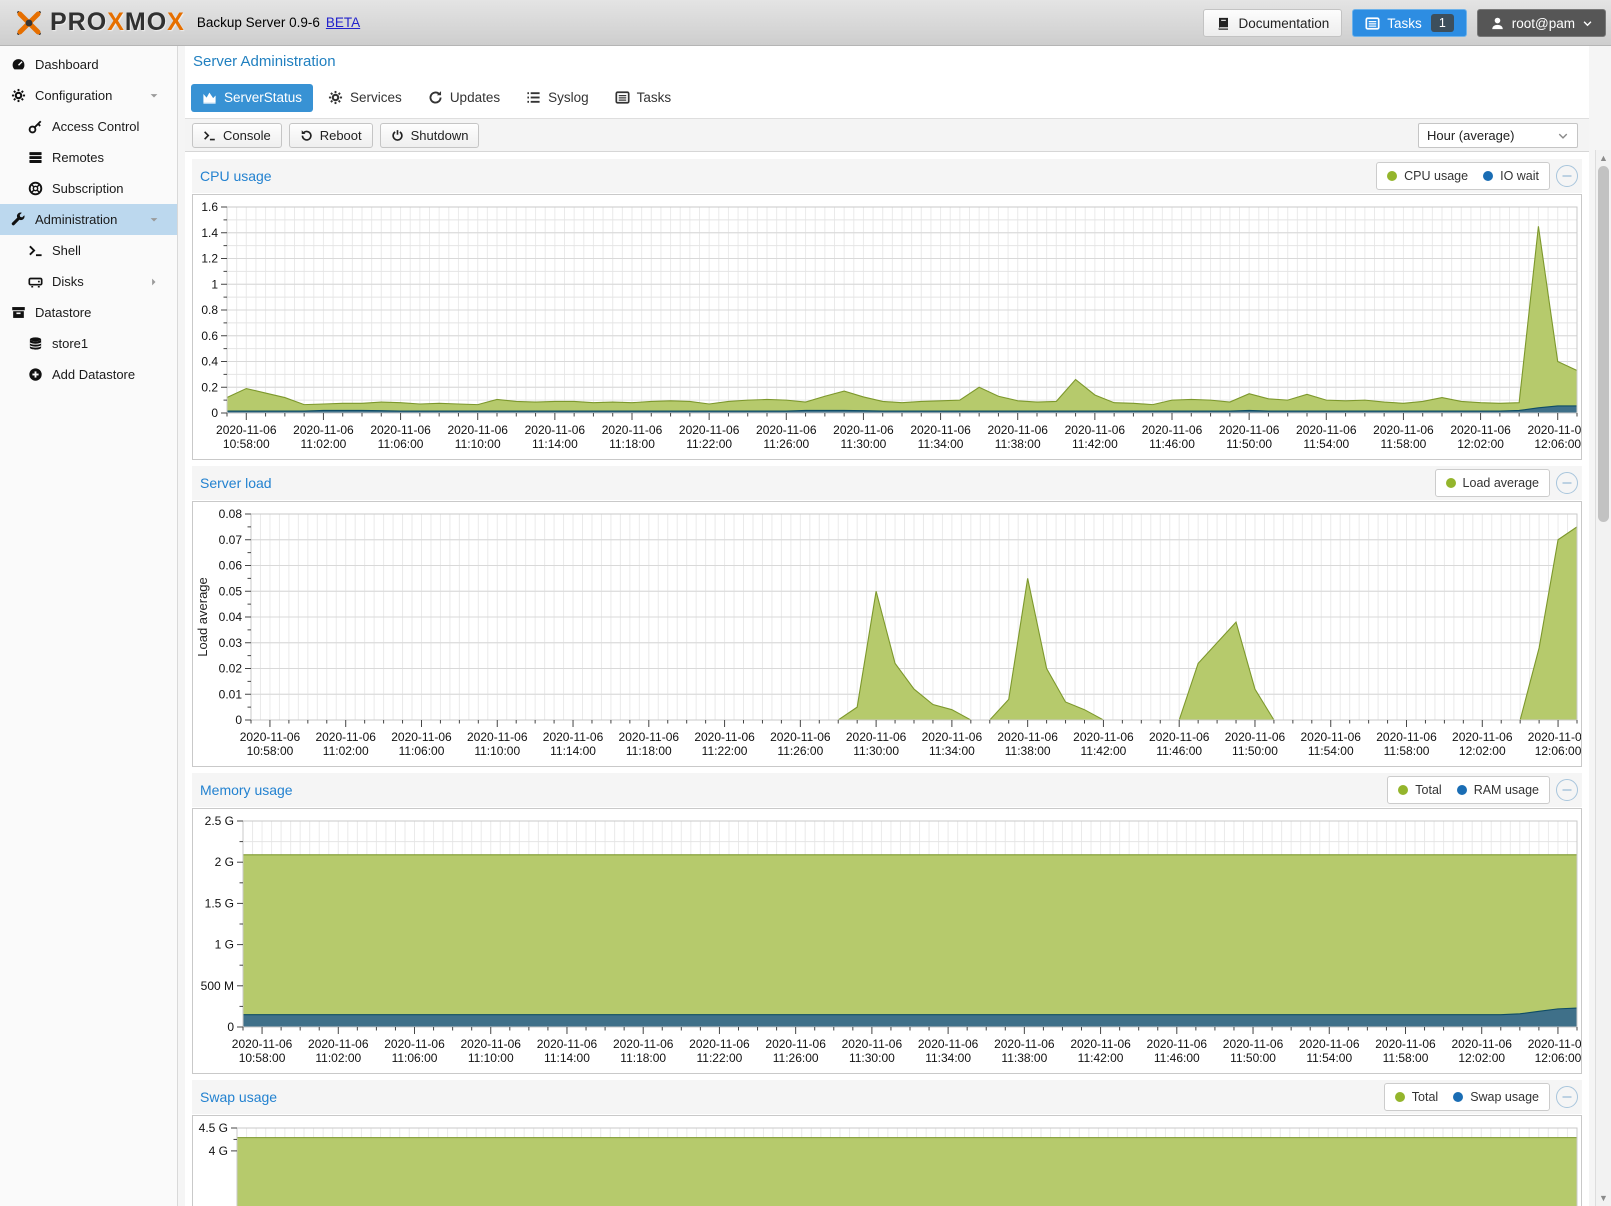 The image size is (1611, 1206). I want to click on sidebar-item-label: Dashboard, so click(67, 64).